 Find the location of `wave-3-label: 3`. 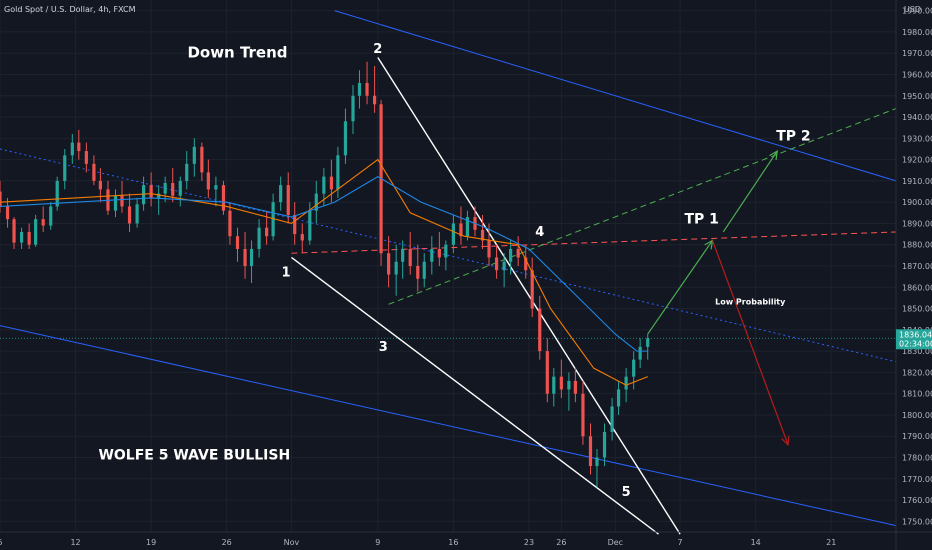

wave-3-label: 3 is located at coordinates (383, 347).